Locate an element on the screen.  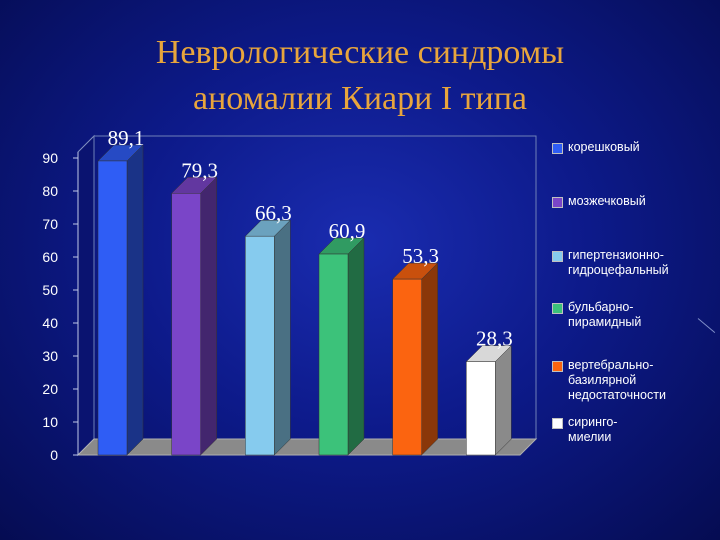
y-tick-label: 80 is located at coordinates (50, 191).